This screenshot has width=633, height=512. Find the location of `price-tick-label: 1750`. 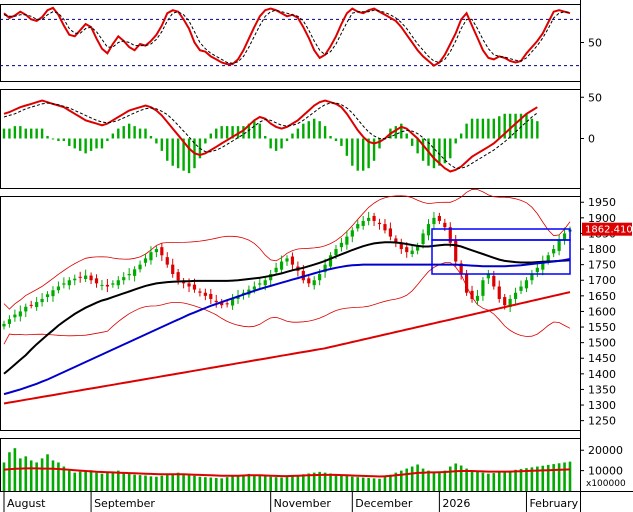

price-tick-label: 1750 is located at coordinates (602, 265).